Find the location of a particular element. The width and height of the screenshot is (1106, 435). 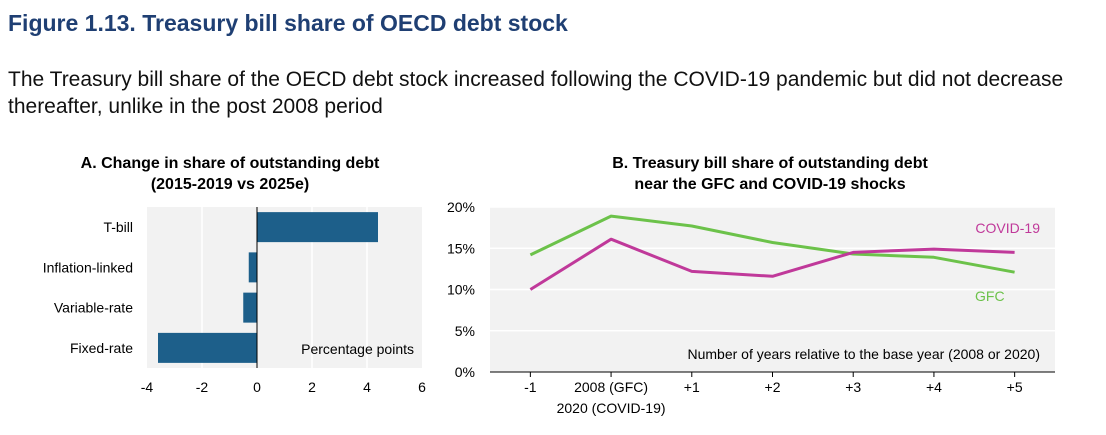

panel-b-x-tick-label: 2008 (GFC) is located at coordinates (611, 387).